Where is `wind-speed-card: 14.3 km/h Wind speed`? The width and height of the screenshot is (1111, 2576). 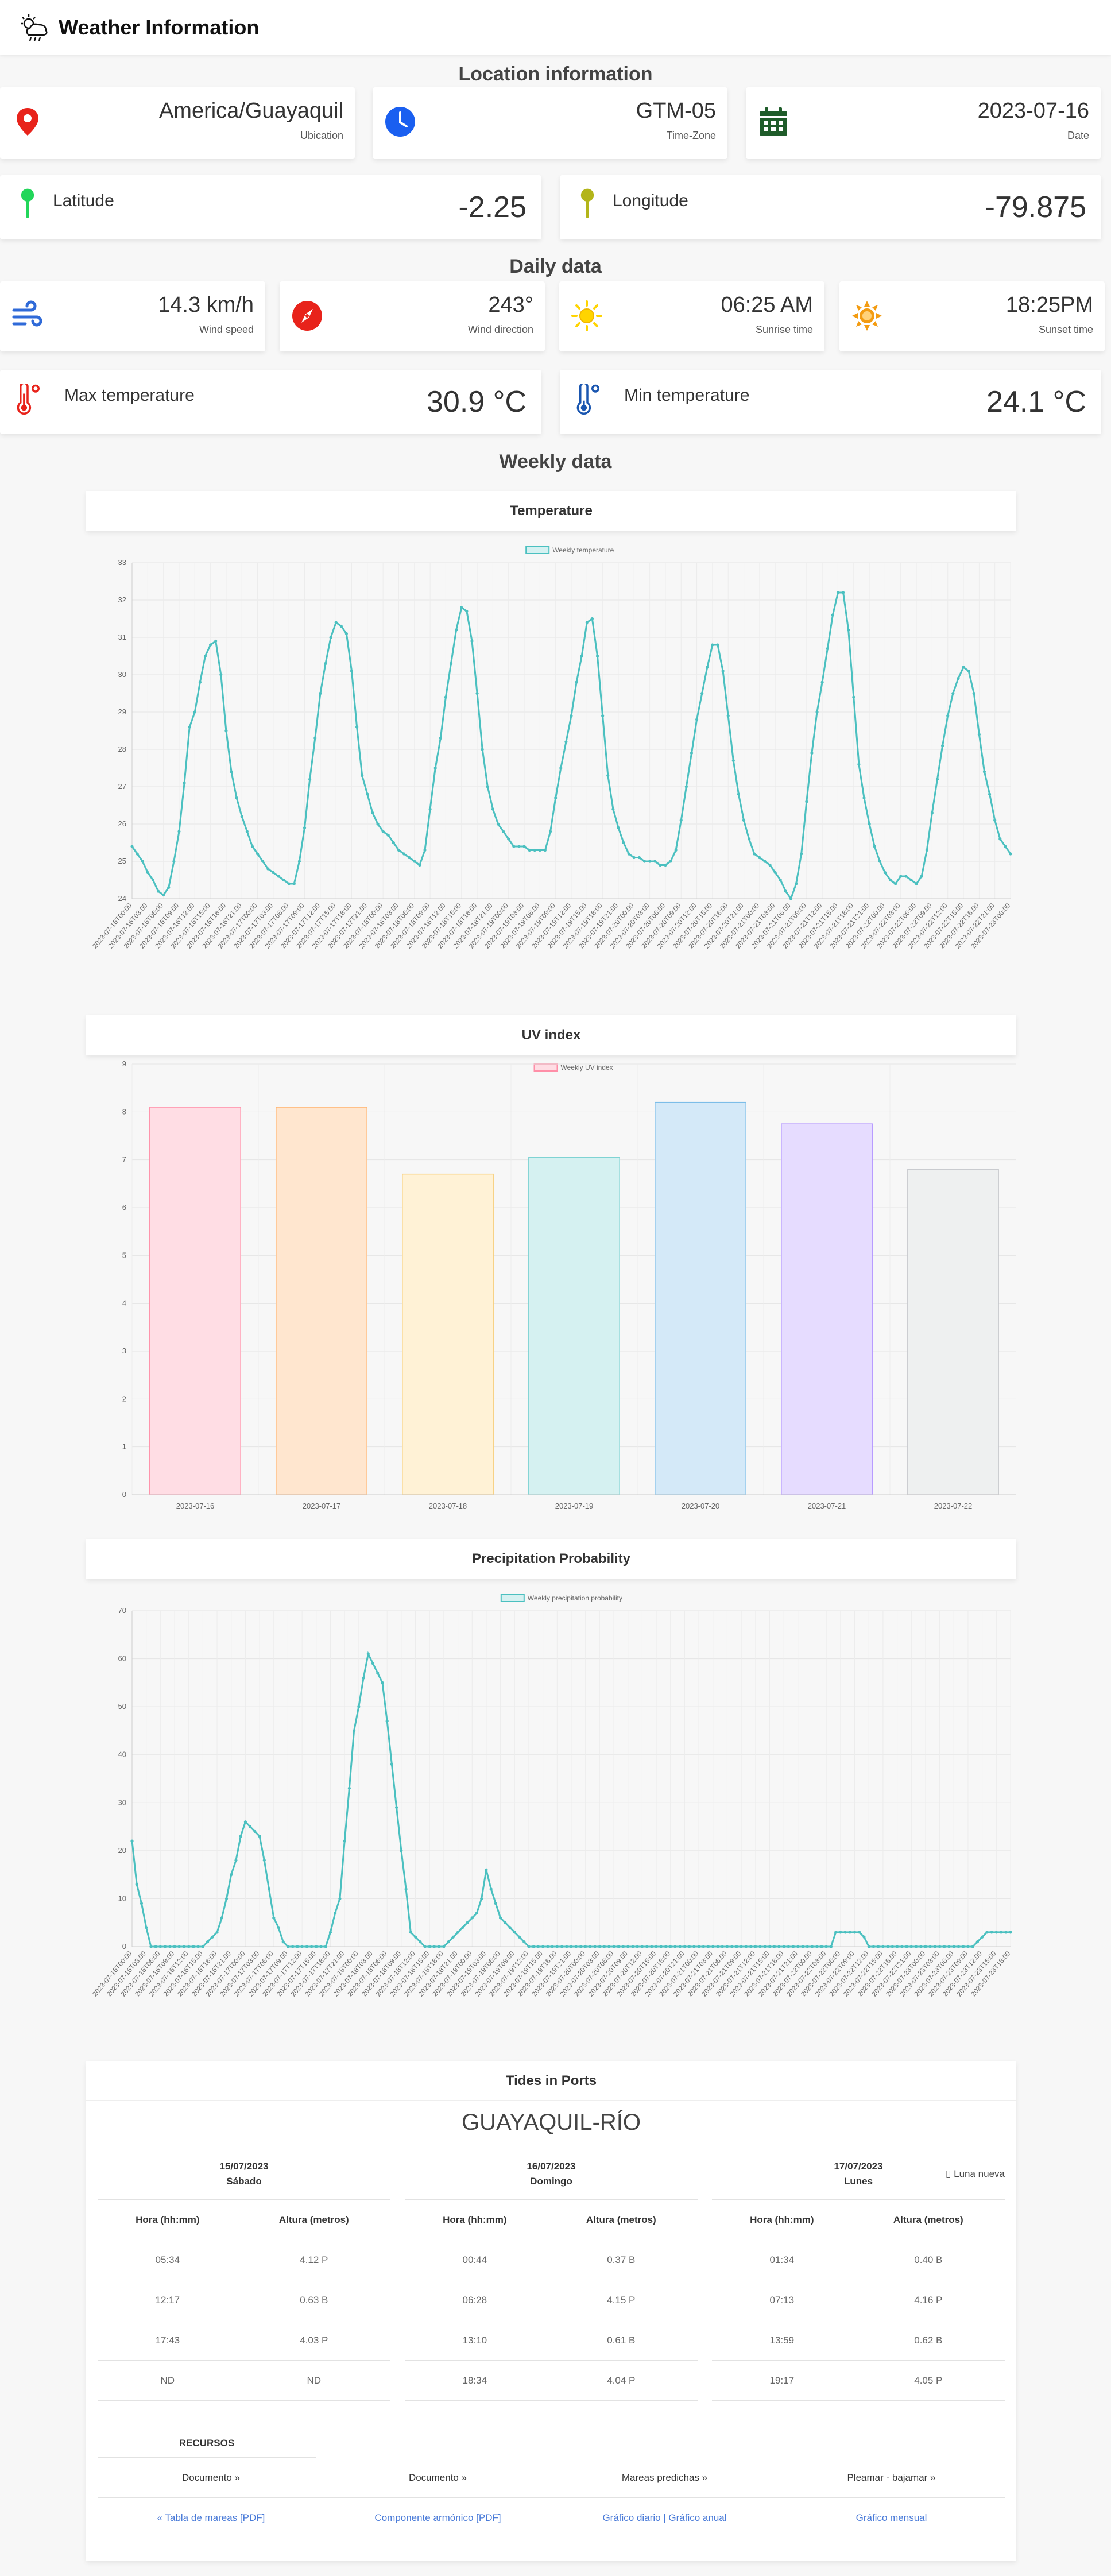 wind-speed-card: 14.3 km/h Wind speed is located at coordinates (132, 316).